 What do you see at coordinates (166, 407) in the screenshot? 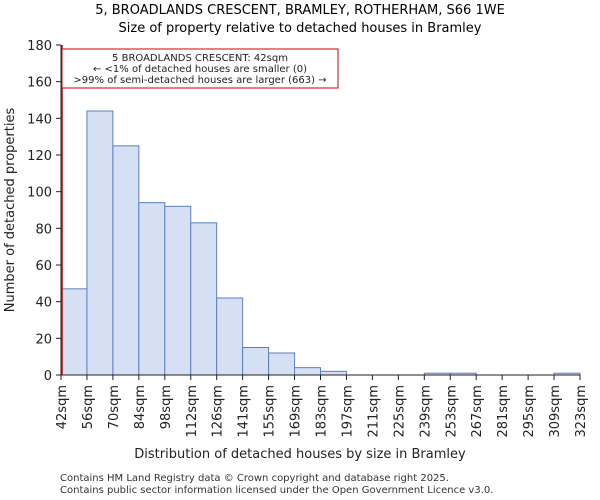
I see `x-tick-label: 98sqm` at bounding box center [166, 407].